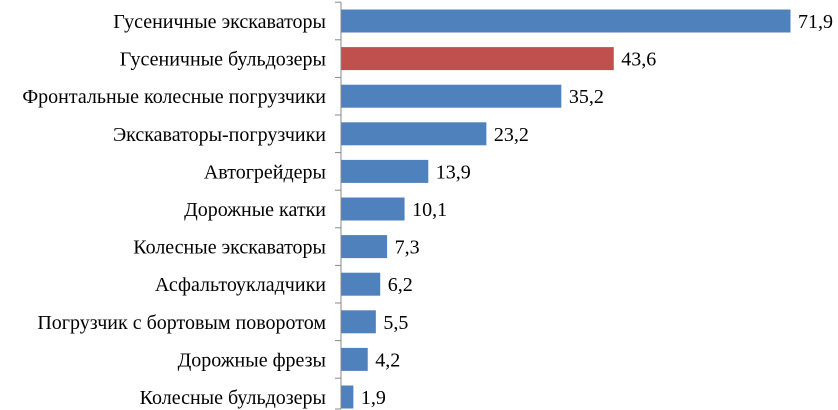 The width and height of the screenshot is (838, 410). I want to click on data-label: 4,2, so click(387, 360).